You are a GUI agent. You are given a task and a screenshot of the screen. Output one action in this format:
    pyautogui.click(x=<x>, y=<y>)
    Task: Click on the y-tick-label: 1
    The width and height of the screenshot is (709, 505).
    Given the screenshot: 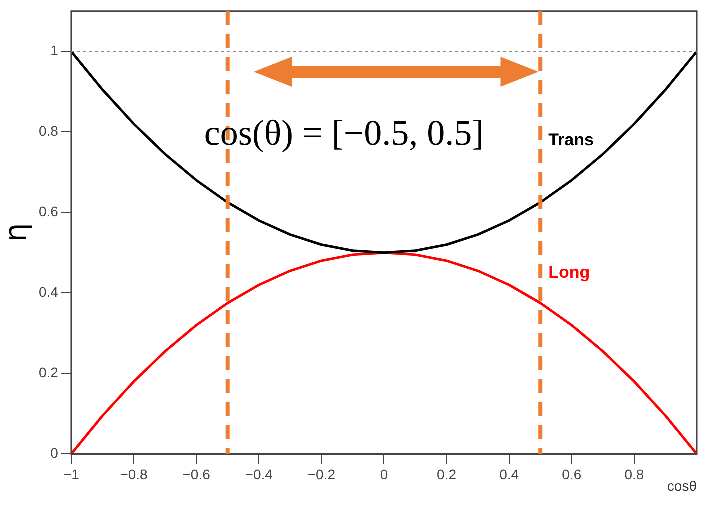 What is the action you would take?
    pyautogui.click(x=54, y=50)
    